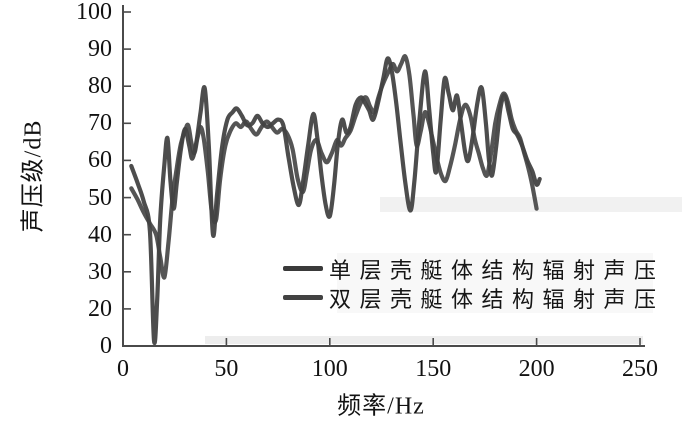  What do you see at coordinates (226, 369) in the screenshot?
I see `x-tick-label: 50` at bounding box center [226, 369].